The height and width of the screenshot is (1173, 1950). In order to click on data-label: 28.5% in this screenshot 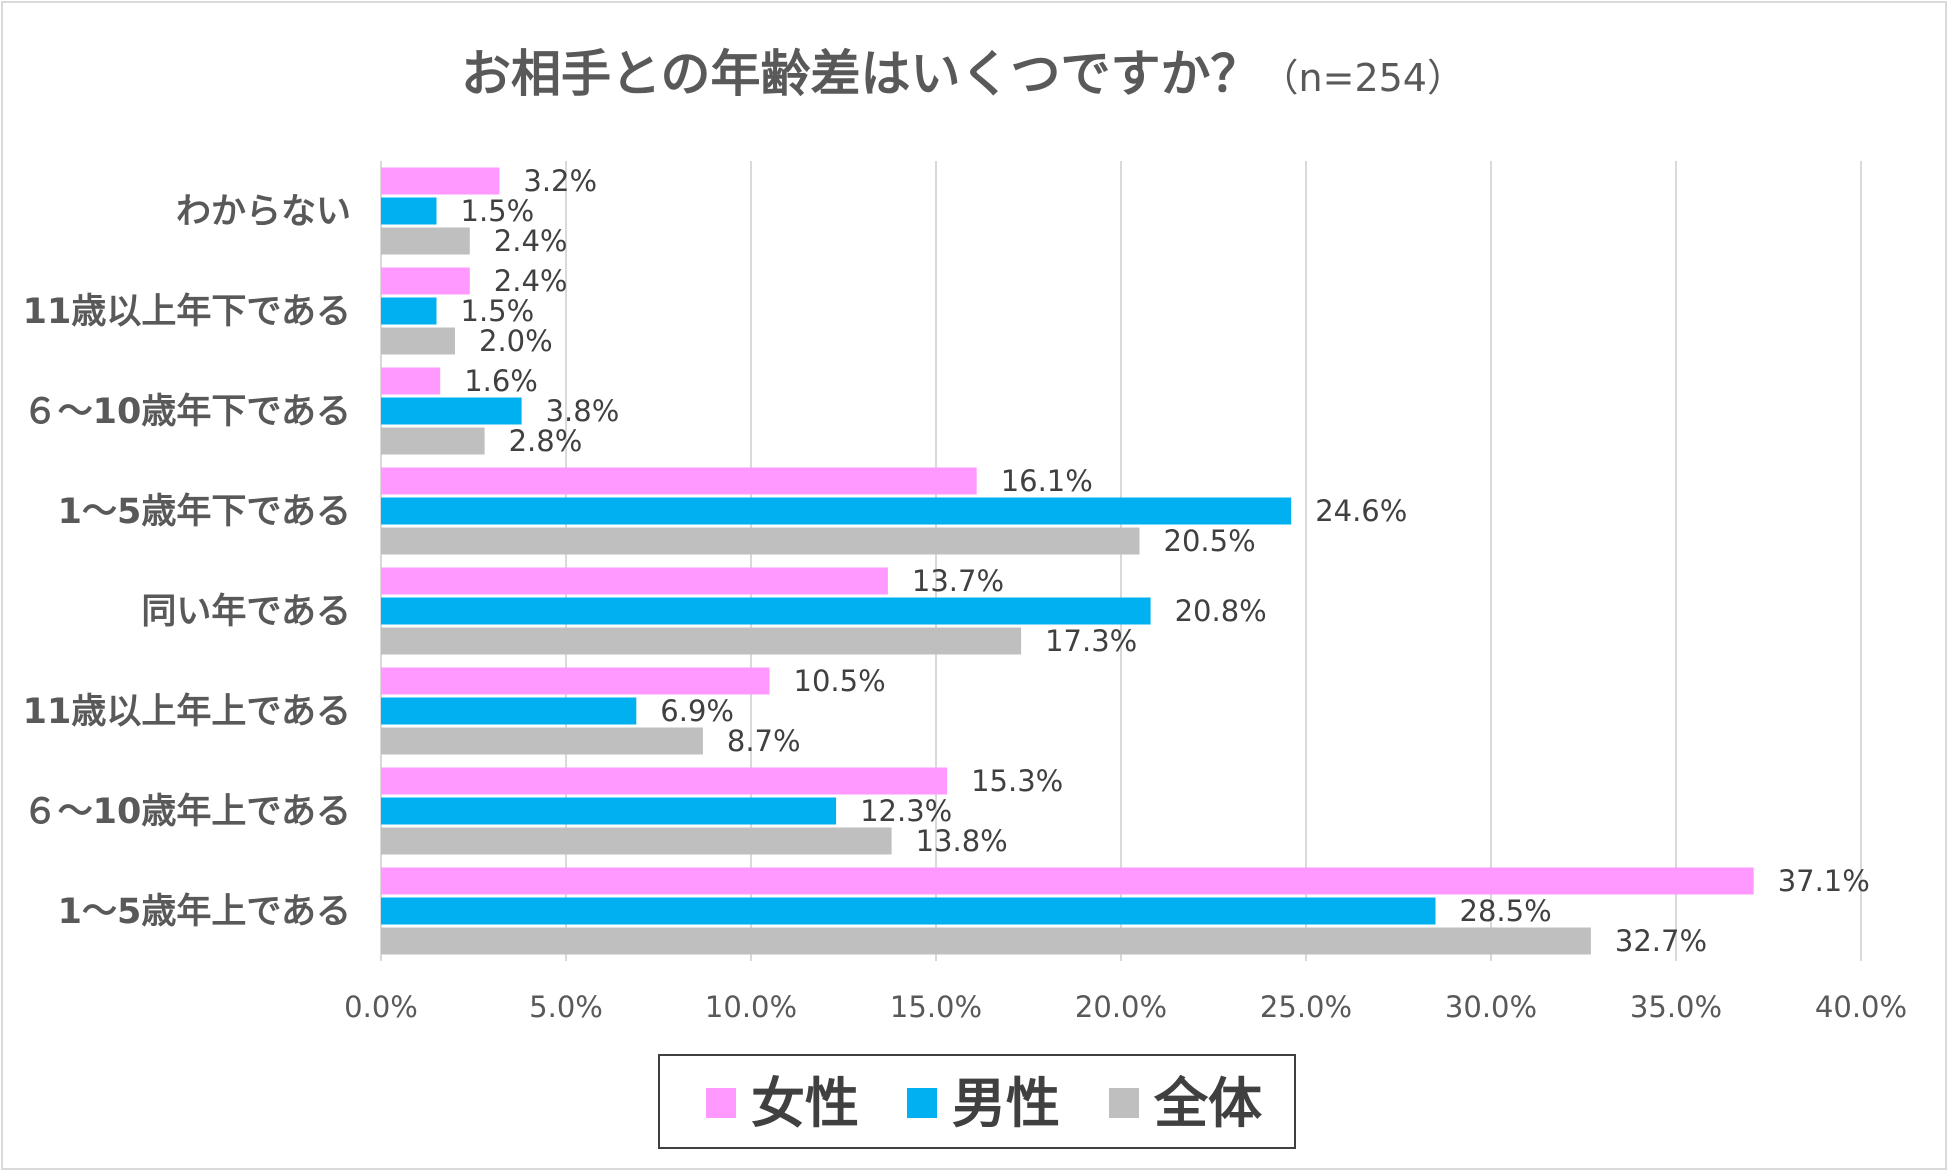, I will do `click(1506, 911)`.